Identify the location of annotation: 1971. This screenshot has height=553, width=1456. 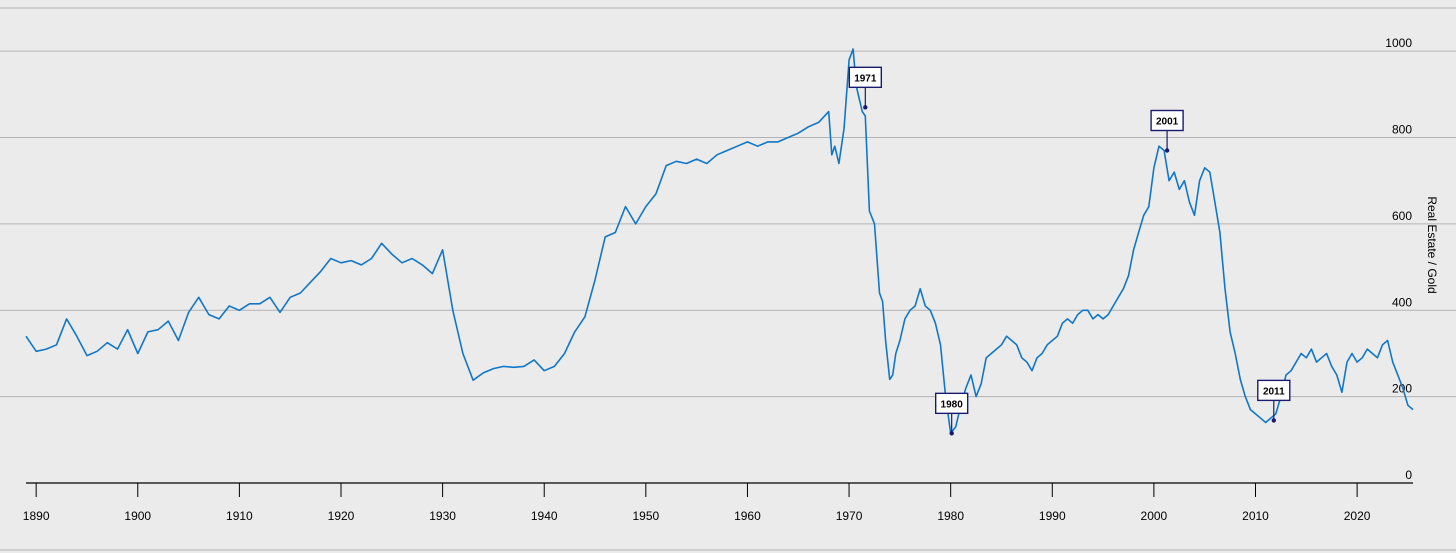
(865, 88).